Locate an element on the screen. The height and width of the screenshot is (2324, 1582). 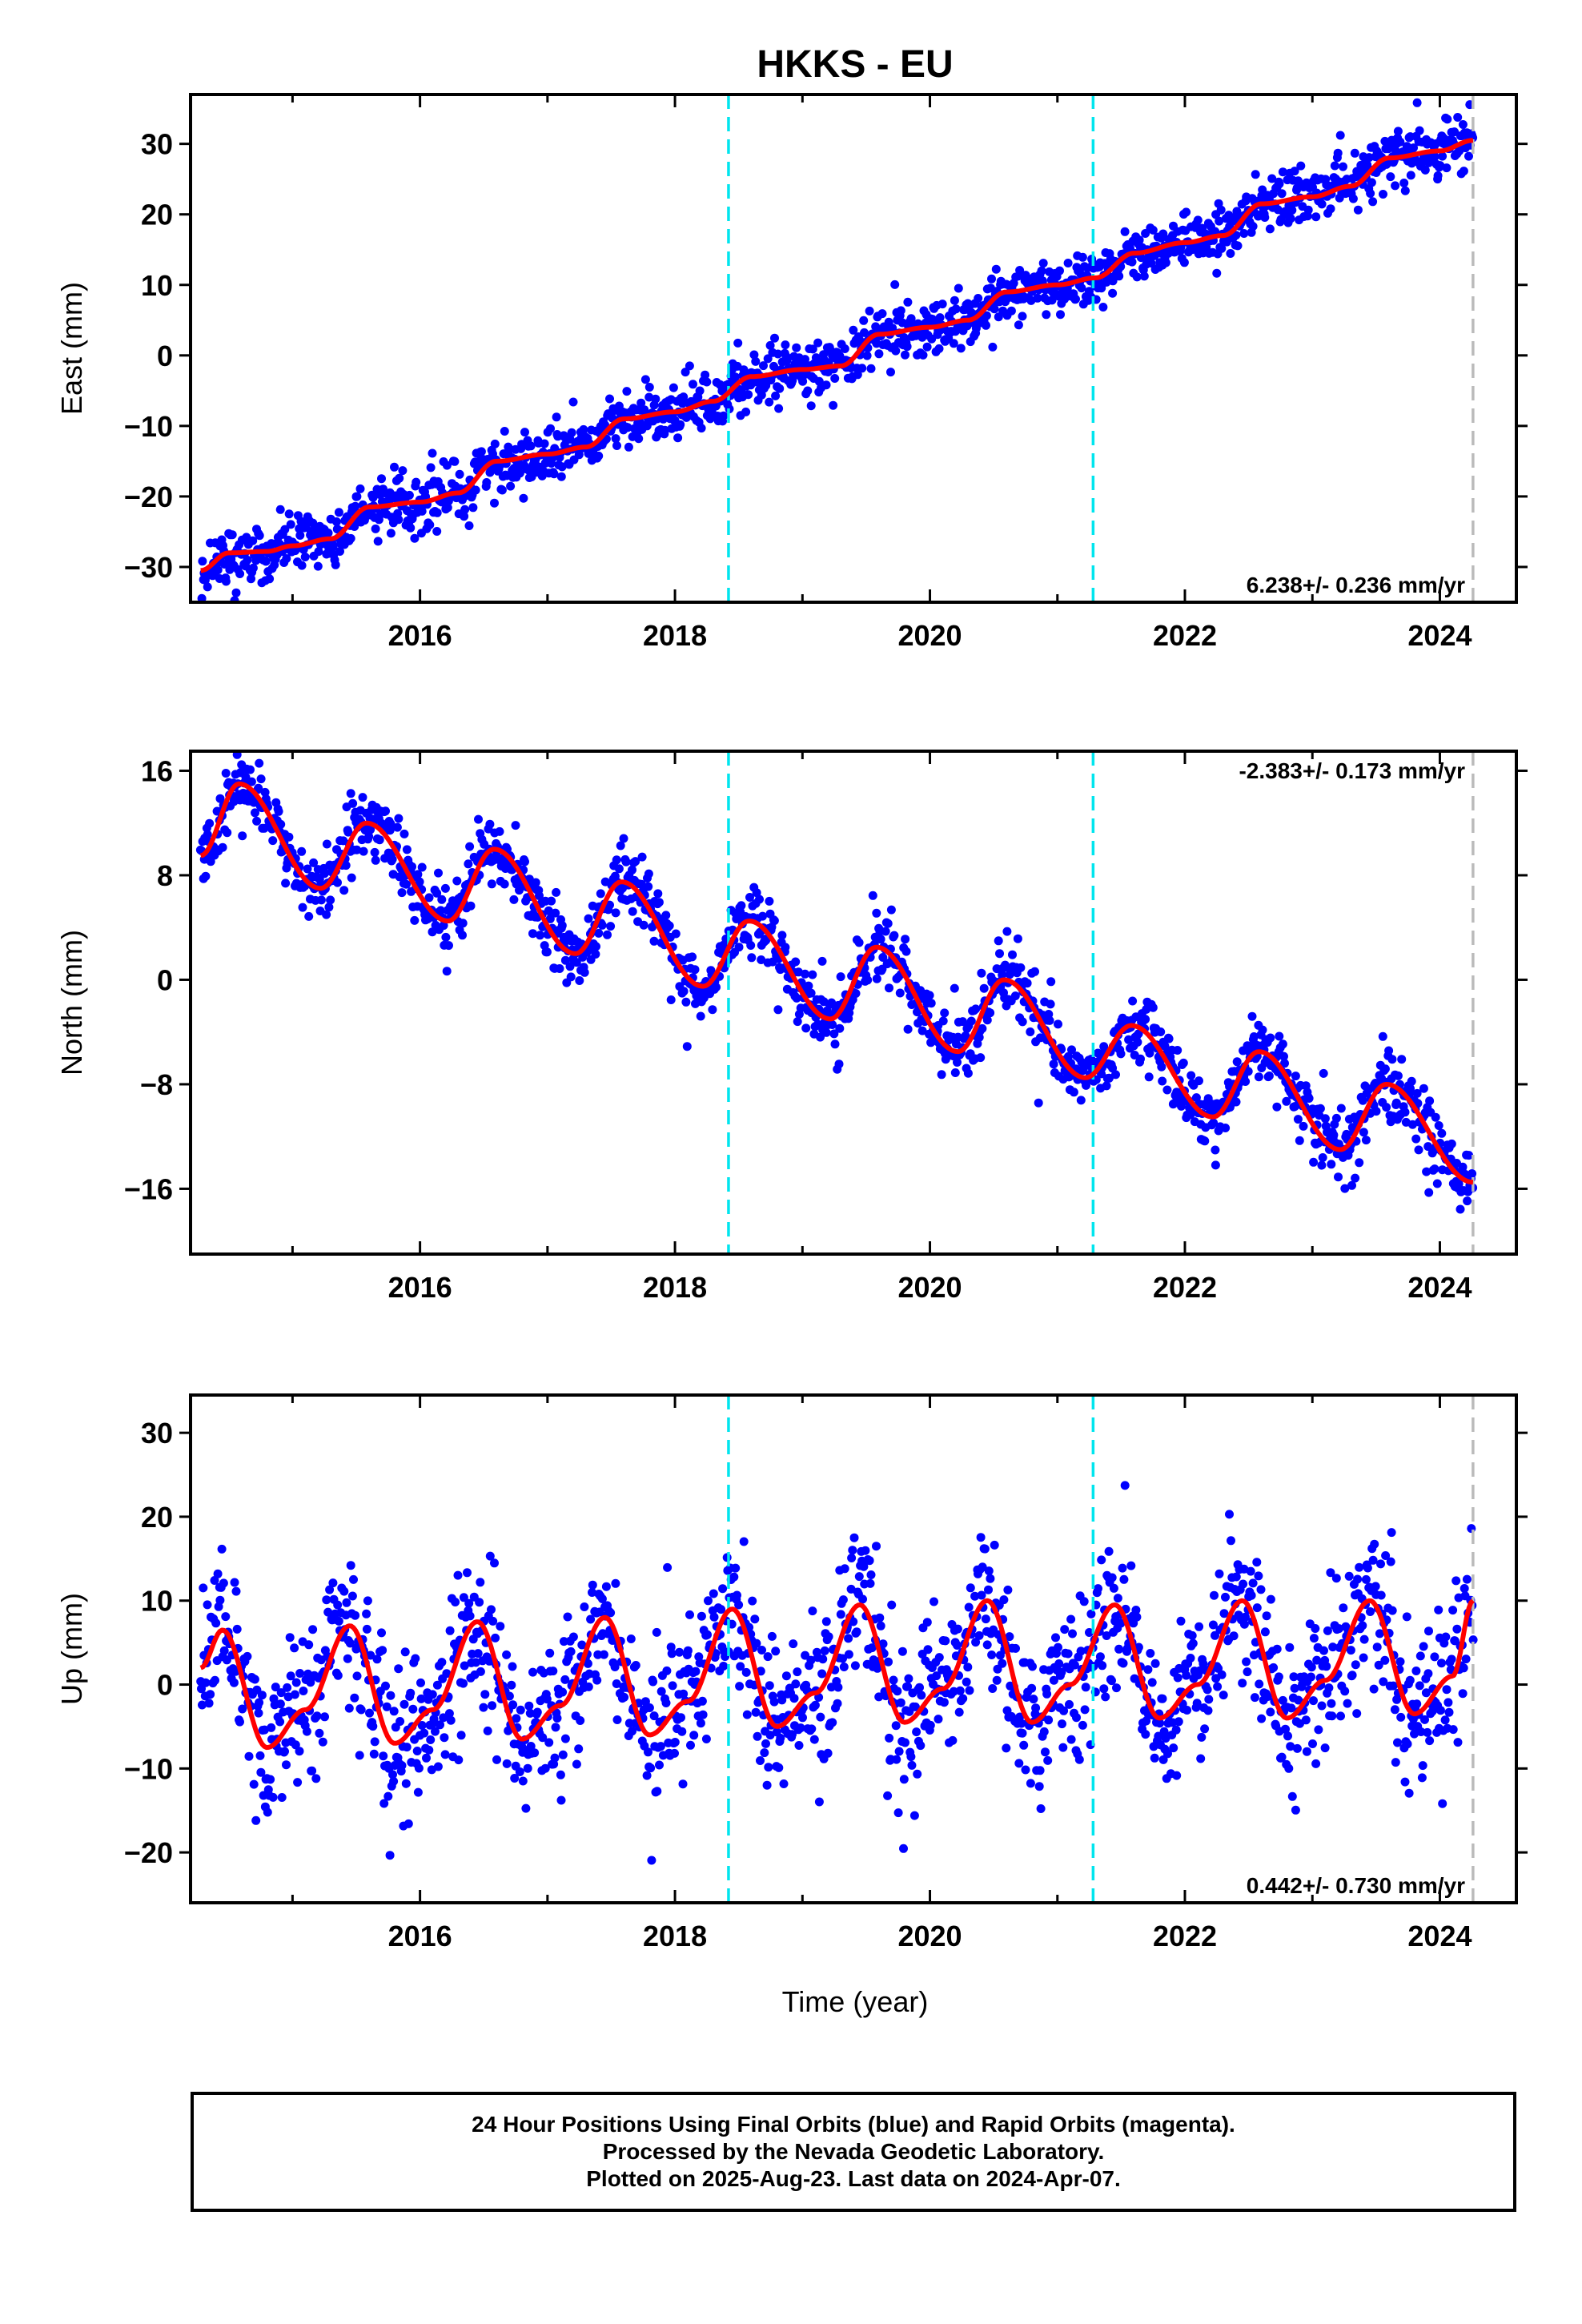
north-model-curve is located at coordinates (837, 983).